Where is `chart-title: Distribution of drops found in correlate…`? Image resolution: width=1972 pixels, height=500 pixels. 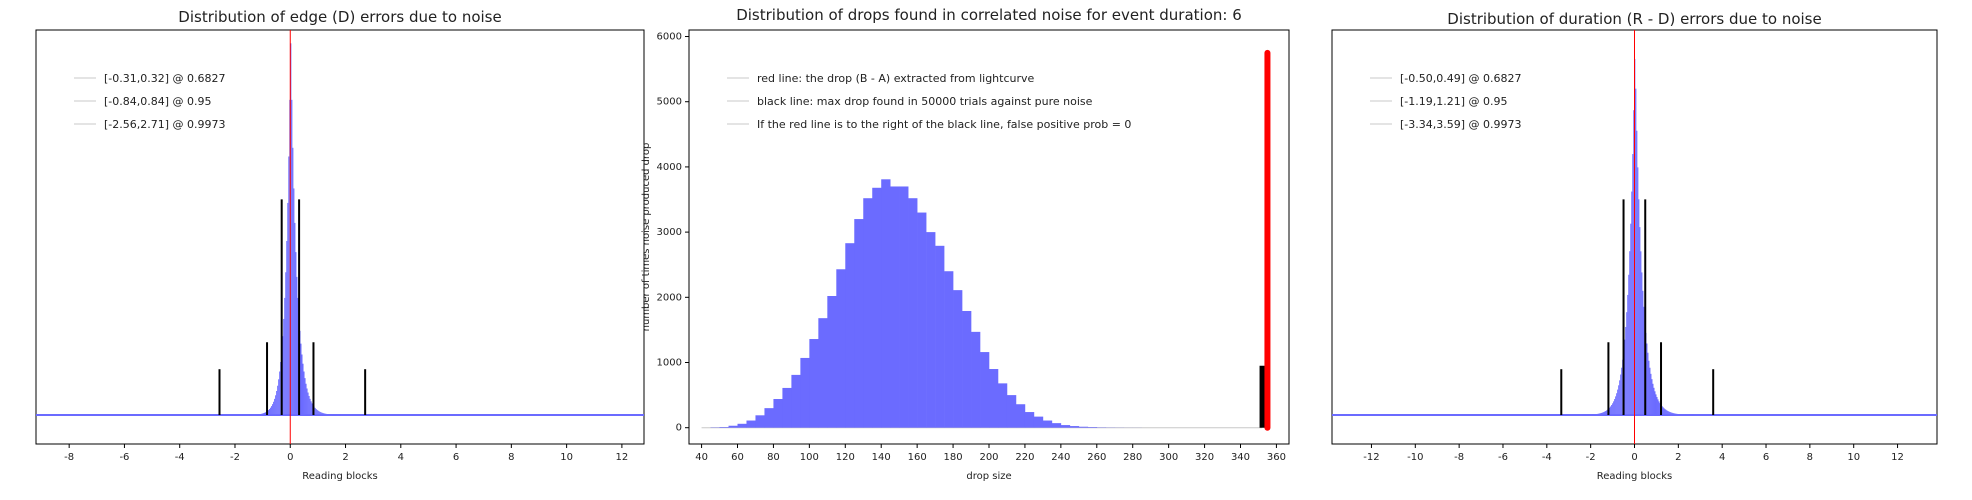
chart-title: Distribution of drops found in correlate… is located at coordinates (989, 15).